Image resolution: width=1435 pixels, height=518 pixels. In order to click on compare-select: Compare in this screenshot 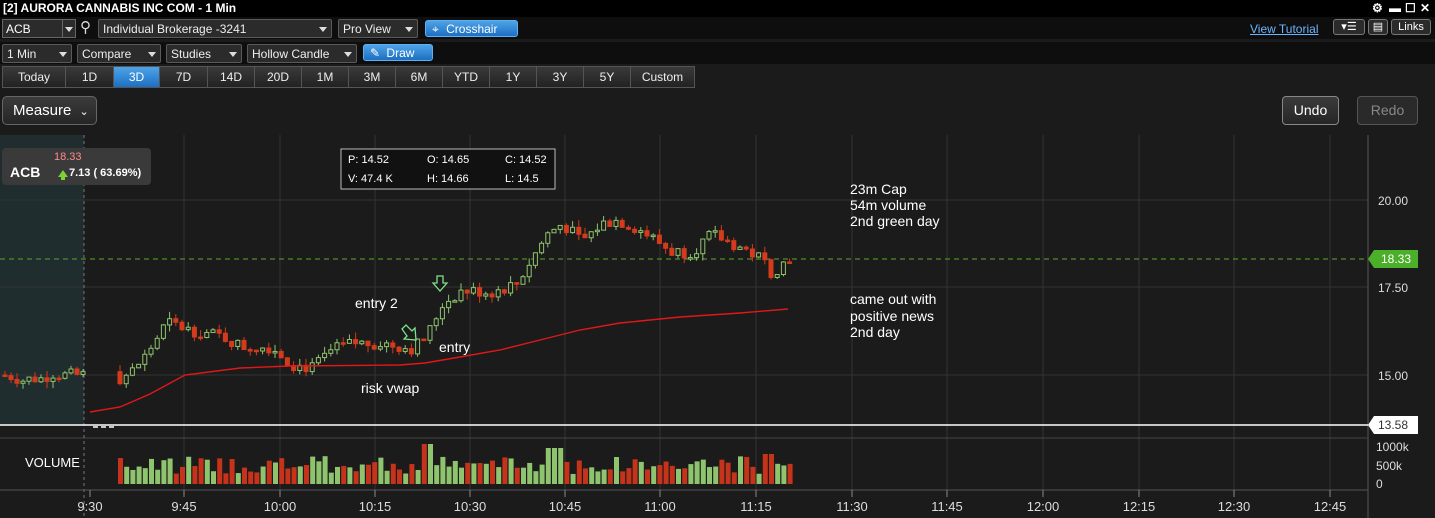, I will do `click(119, 53)`.